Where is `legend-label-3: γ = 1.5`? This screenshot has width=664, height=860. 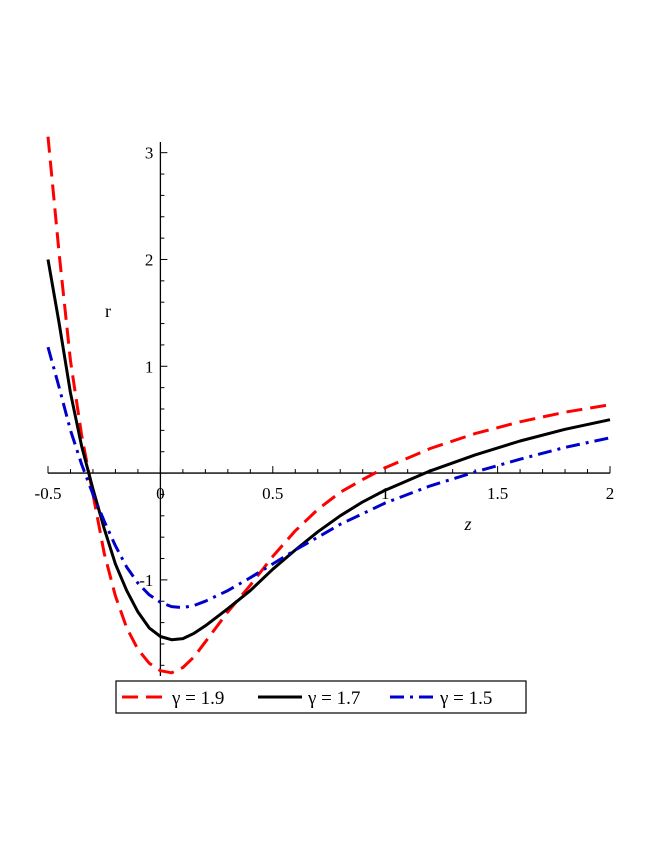
legend-label-3: γ = 1.5 is located at coordinates (465, 698).